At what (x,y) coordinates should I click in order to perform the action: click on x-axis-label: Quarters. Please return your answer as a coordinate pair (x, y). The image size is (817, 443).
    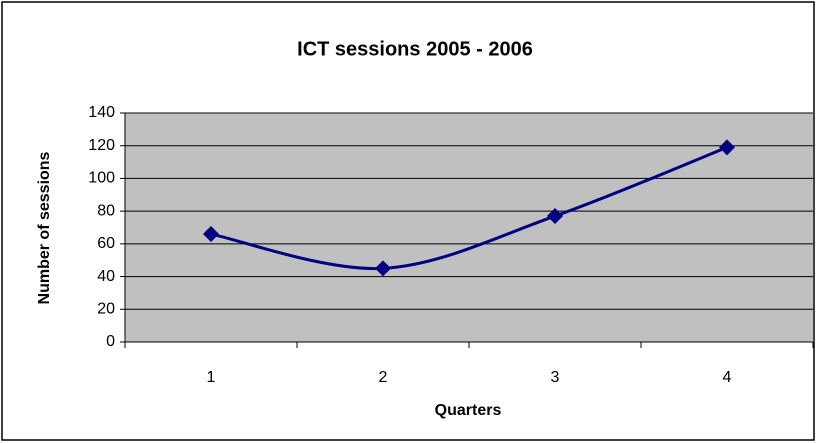
    Looking at the image, I should click on (468, 410).